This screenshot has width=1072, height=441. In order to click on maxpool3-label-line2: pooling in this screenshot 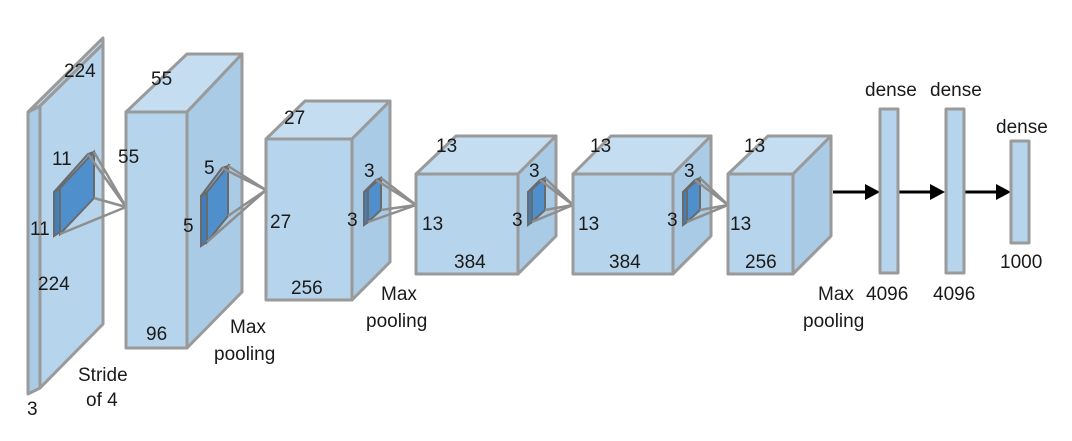, I will do `click(833, 321)`.